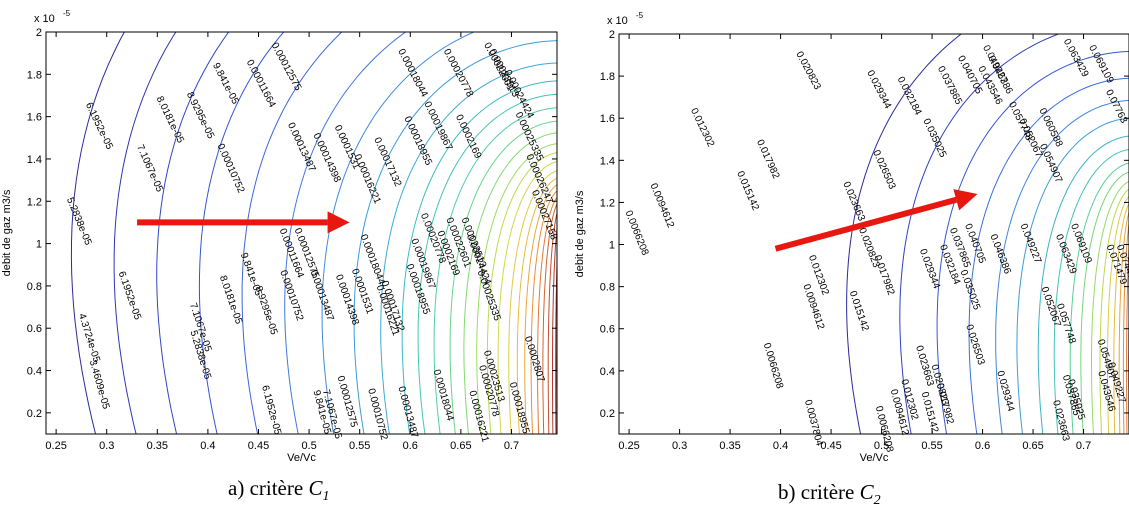  I want to click on caption-c2: b) critère C2, so click(829, 494).